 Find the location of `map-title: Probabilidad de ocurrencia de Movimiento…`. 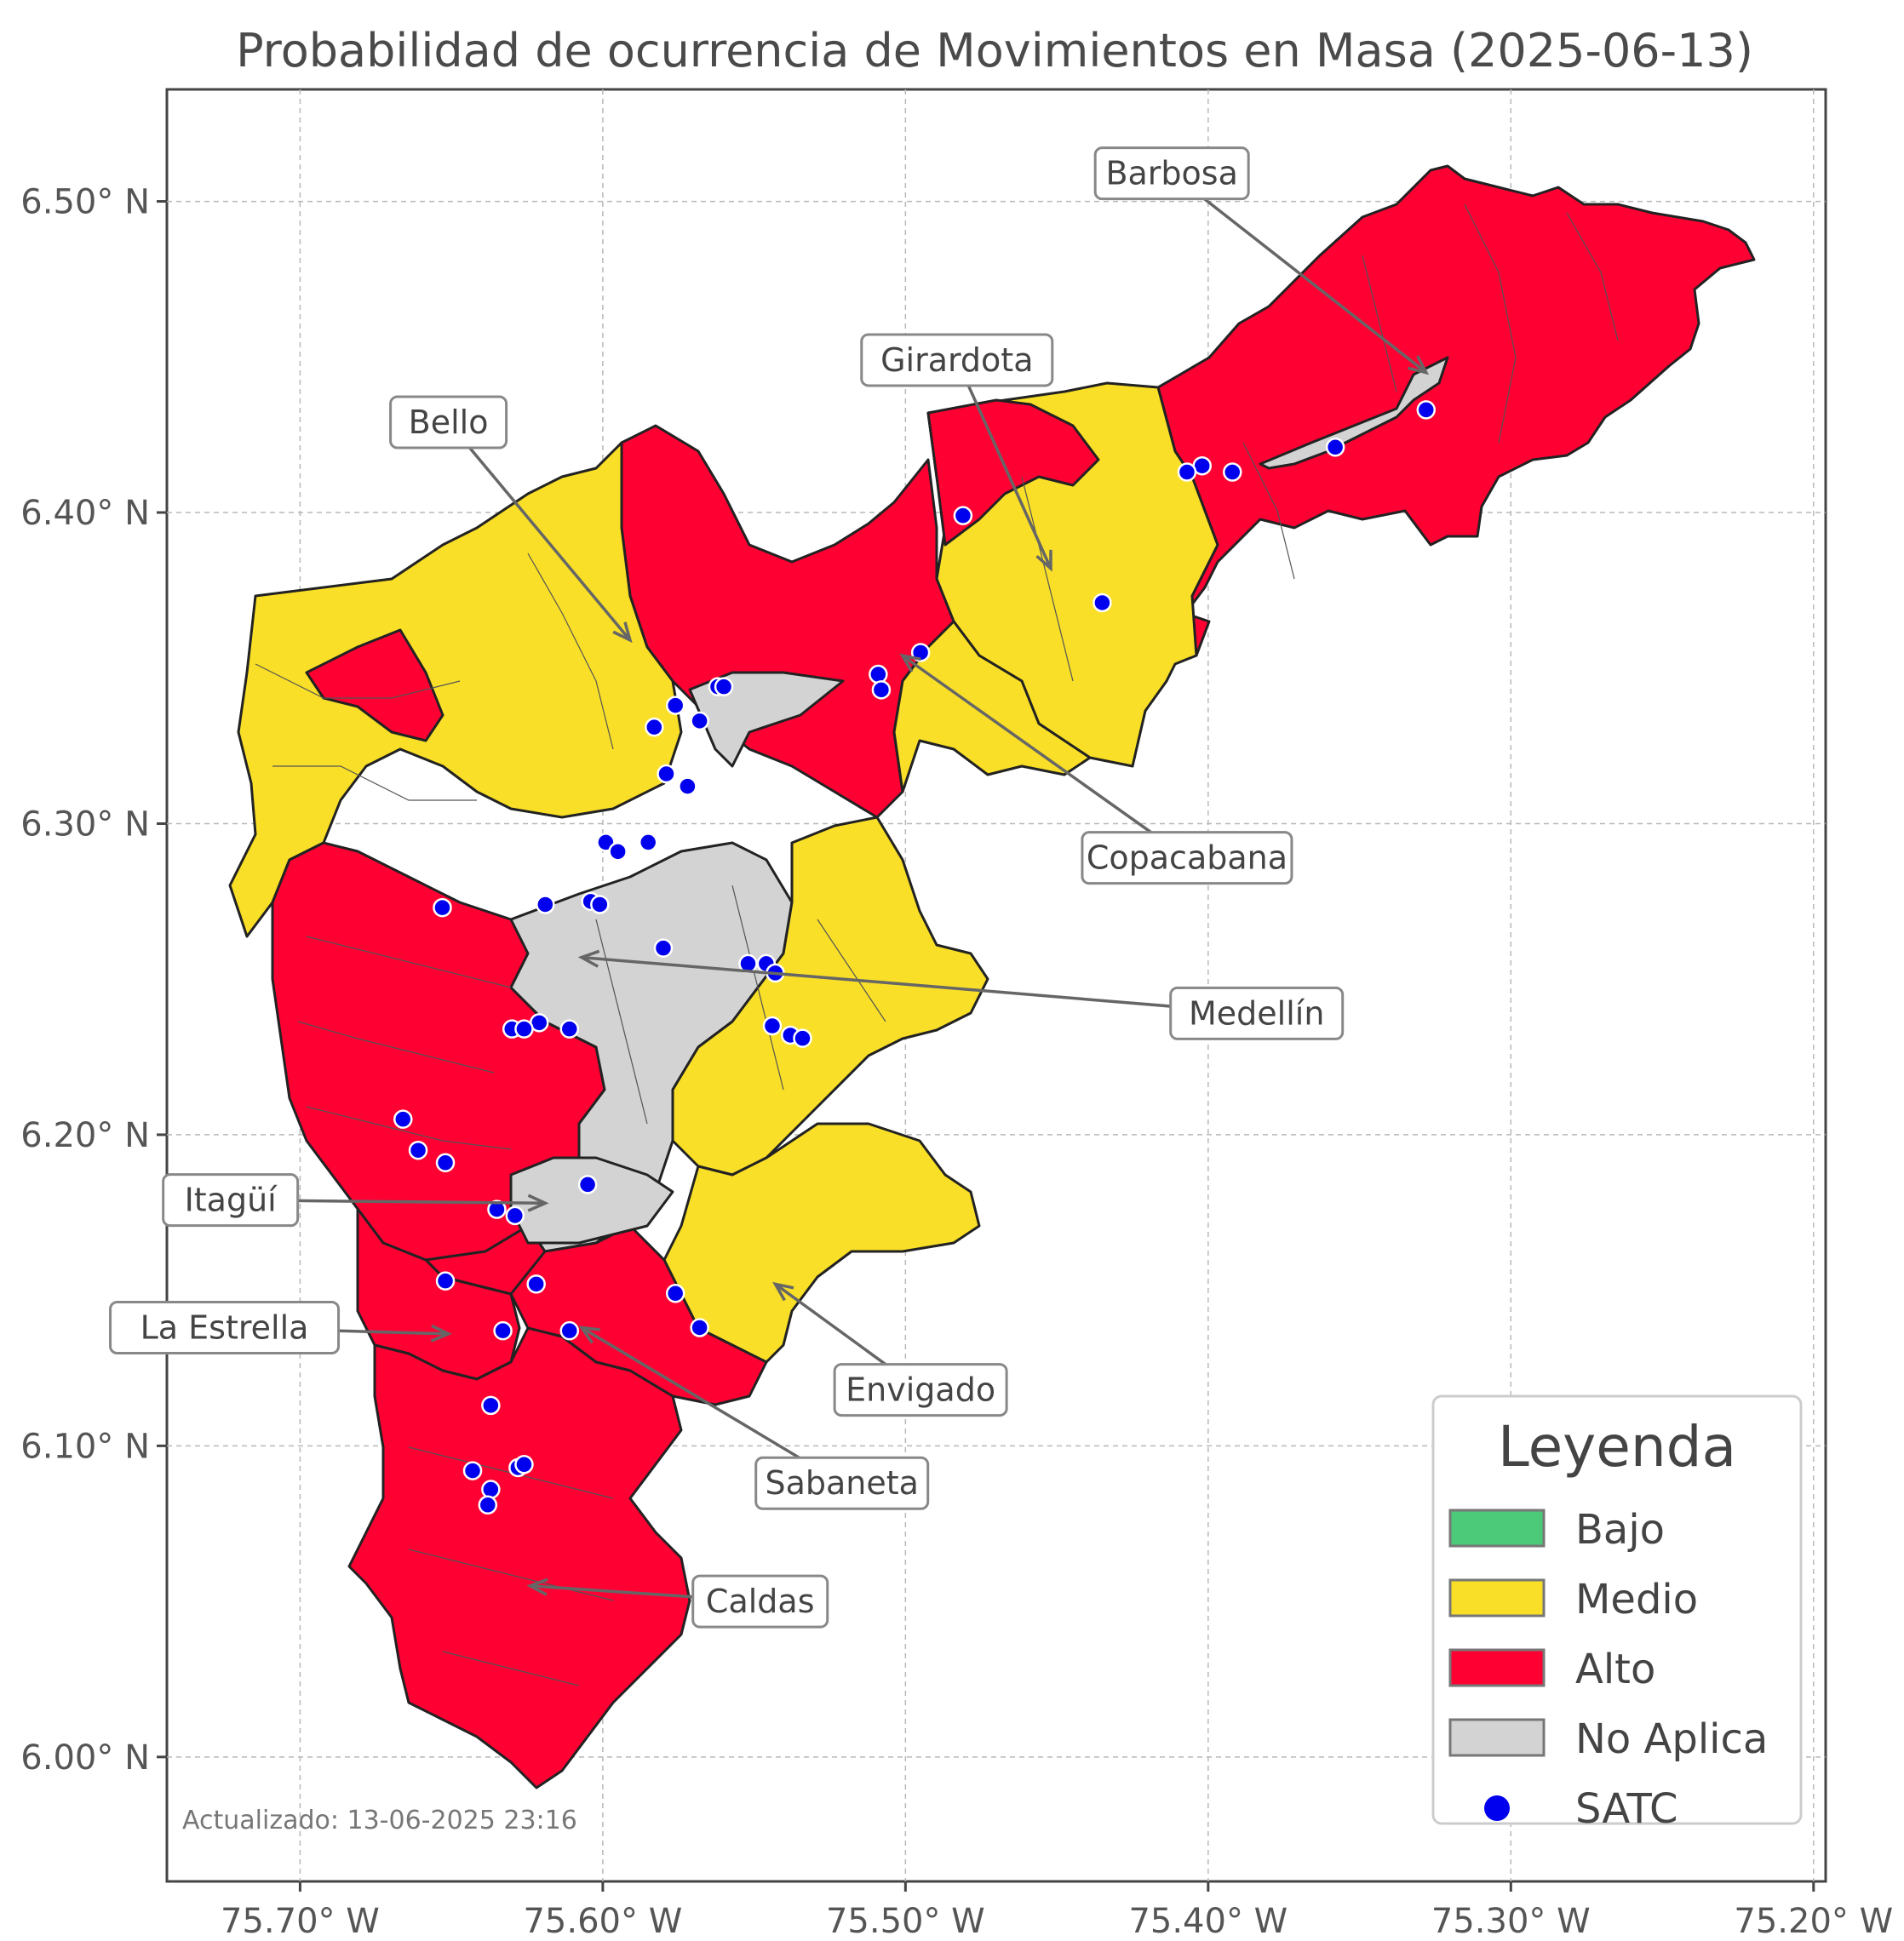

map-title: Probabilidad de ocurrencia de Movimiento… is located at coordinates (994, 50).